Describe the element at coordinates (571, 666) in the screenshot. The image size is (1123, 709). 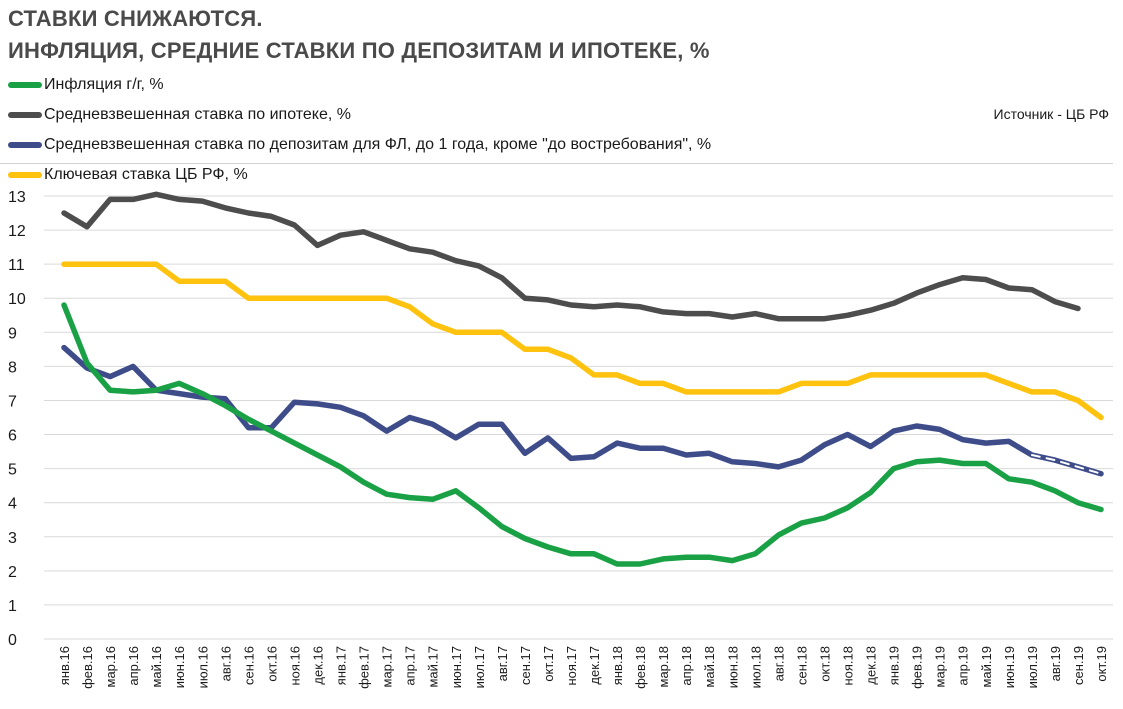
I see `x-tick-label-22: ноя.17` at that location.